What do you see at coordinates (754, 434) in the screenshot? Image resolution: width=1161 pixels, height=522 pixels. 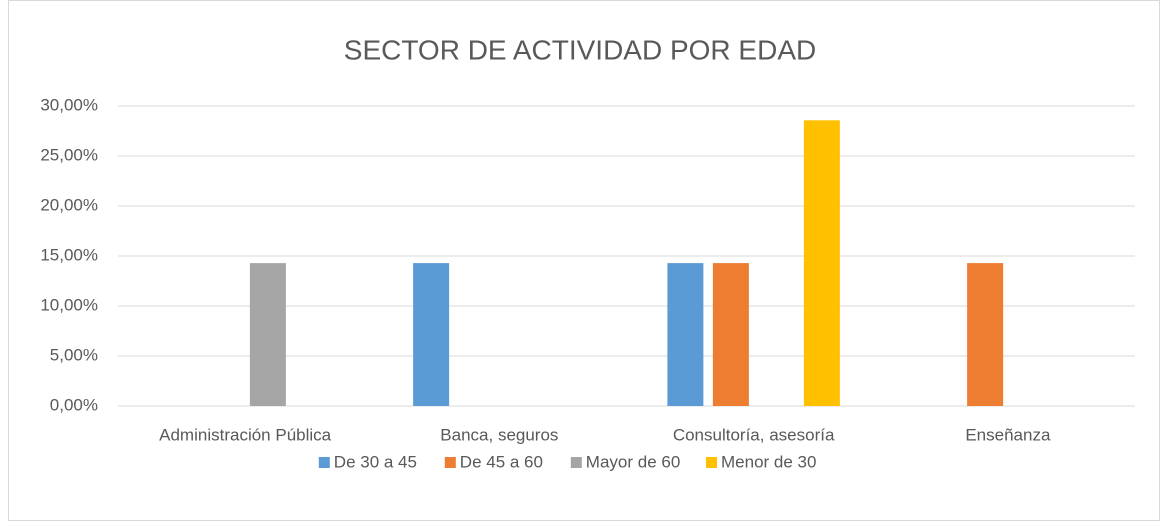 I see `x-tick-label: Consultoría, asesoría` at bounding box center [754, 434].